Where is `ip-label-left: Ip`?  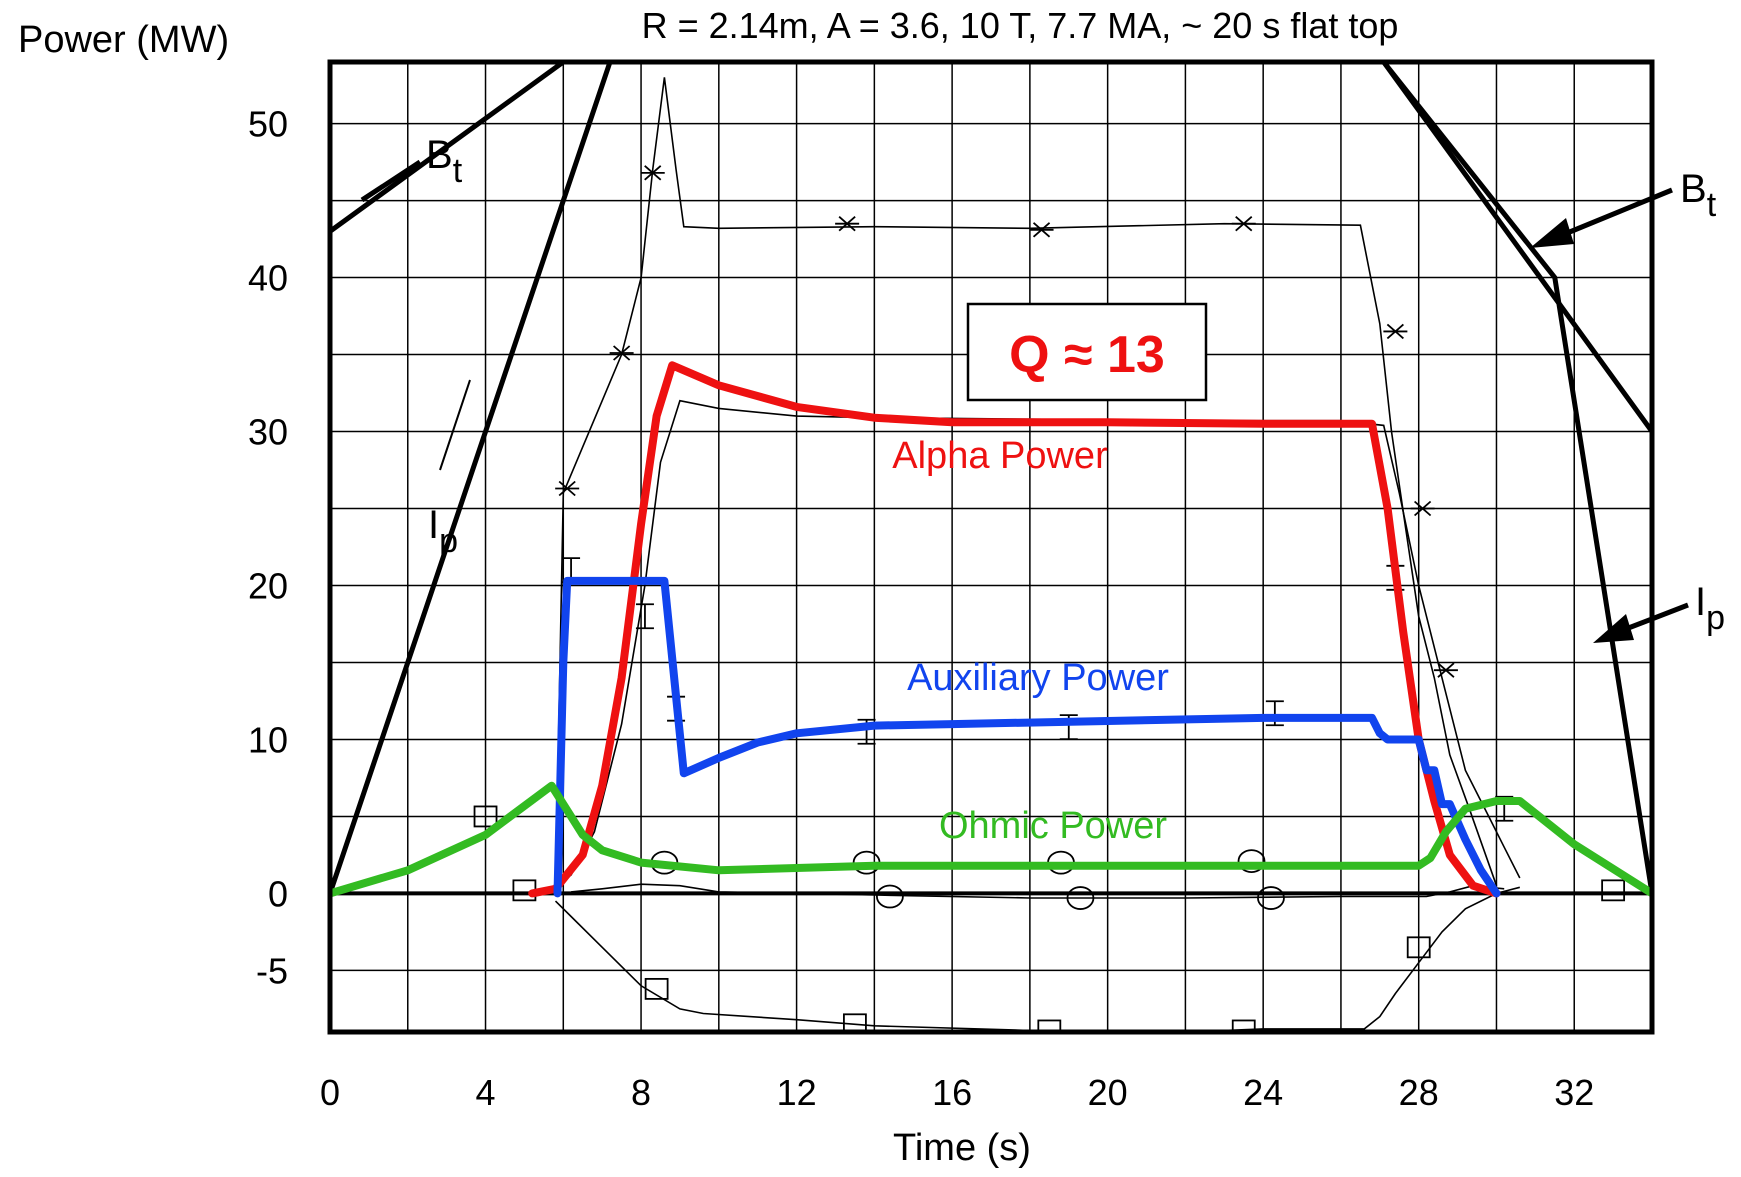 ip-label-left: Ip is located at coordinates (443, 531).